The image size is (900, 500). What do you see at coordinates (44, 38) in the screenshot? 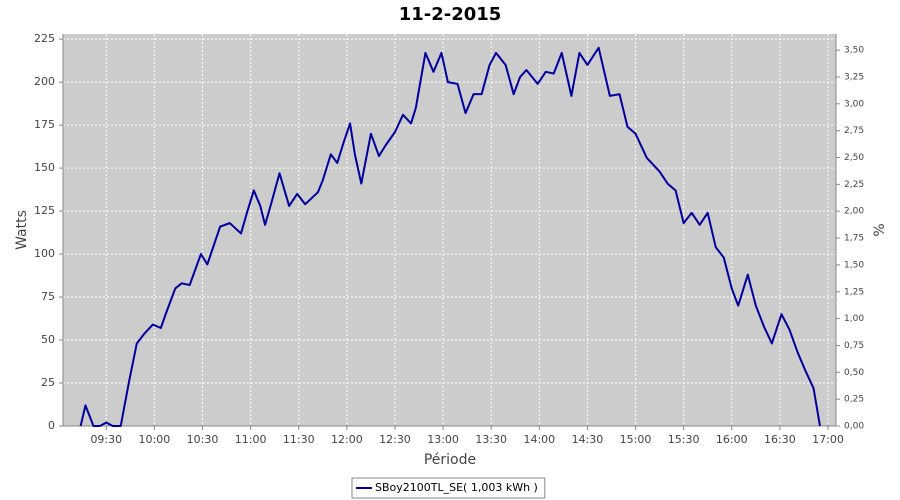
I see `y-tick-label: 225` at bounding box center [44, 38].